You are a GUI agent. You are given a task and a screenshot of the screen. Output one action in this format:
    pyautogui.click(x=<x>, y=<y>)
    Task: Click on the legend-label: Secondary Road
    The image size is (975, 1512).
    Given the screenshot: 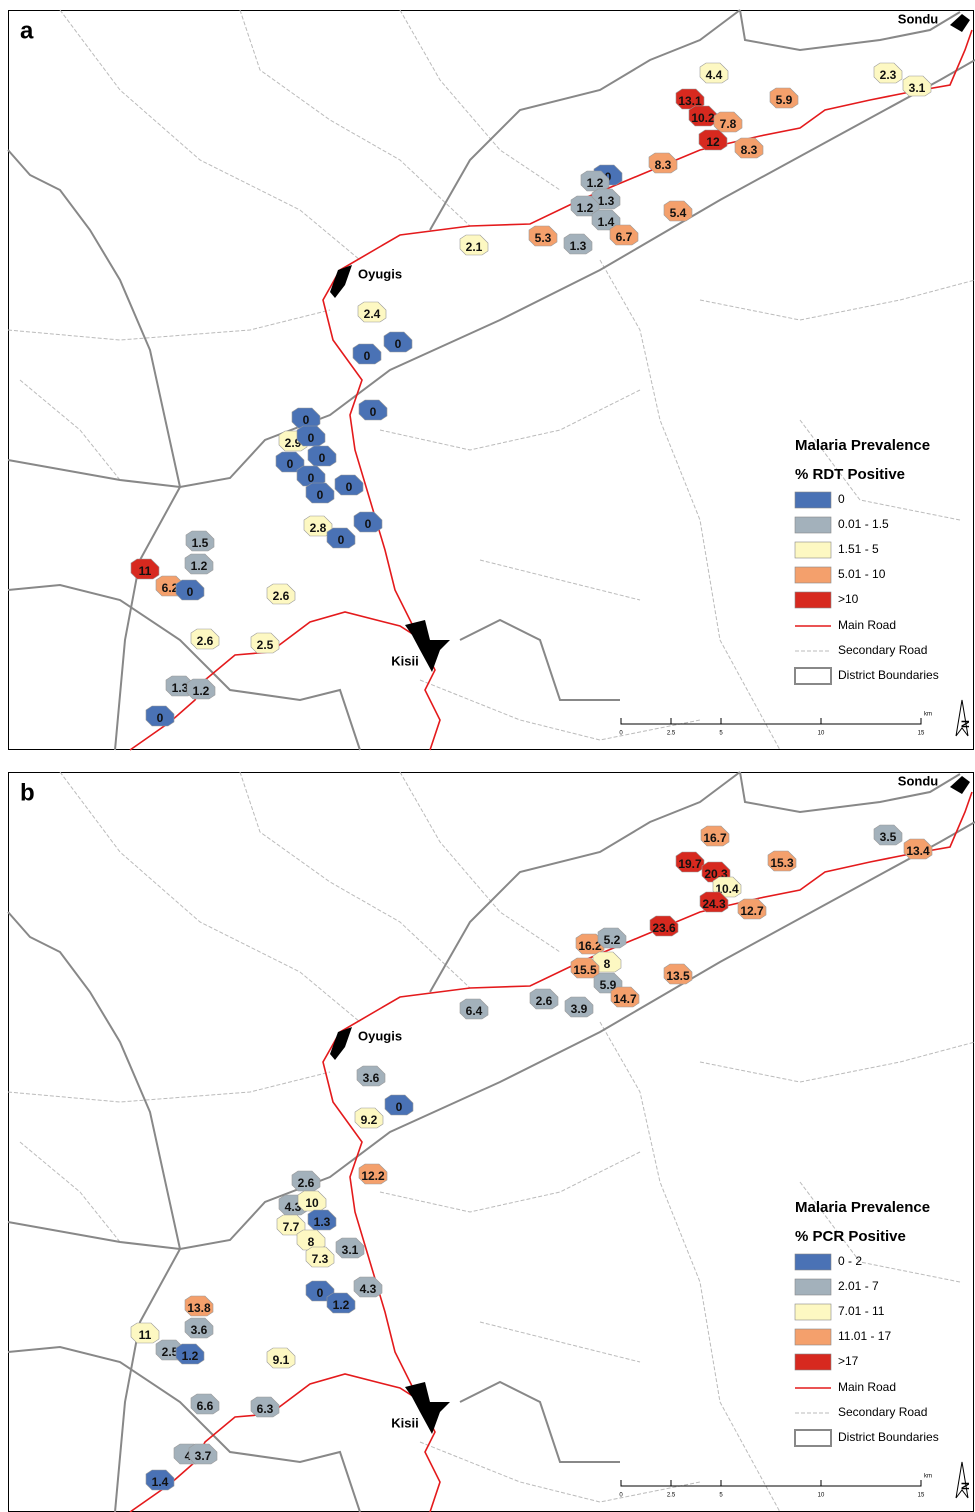 What is the action you would take?
    pyautogui.click(x=882, y=650)
    